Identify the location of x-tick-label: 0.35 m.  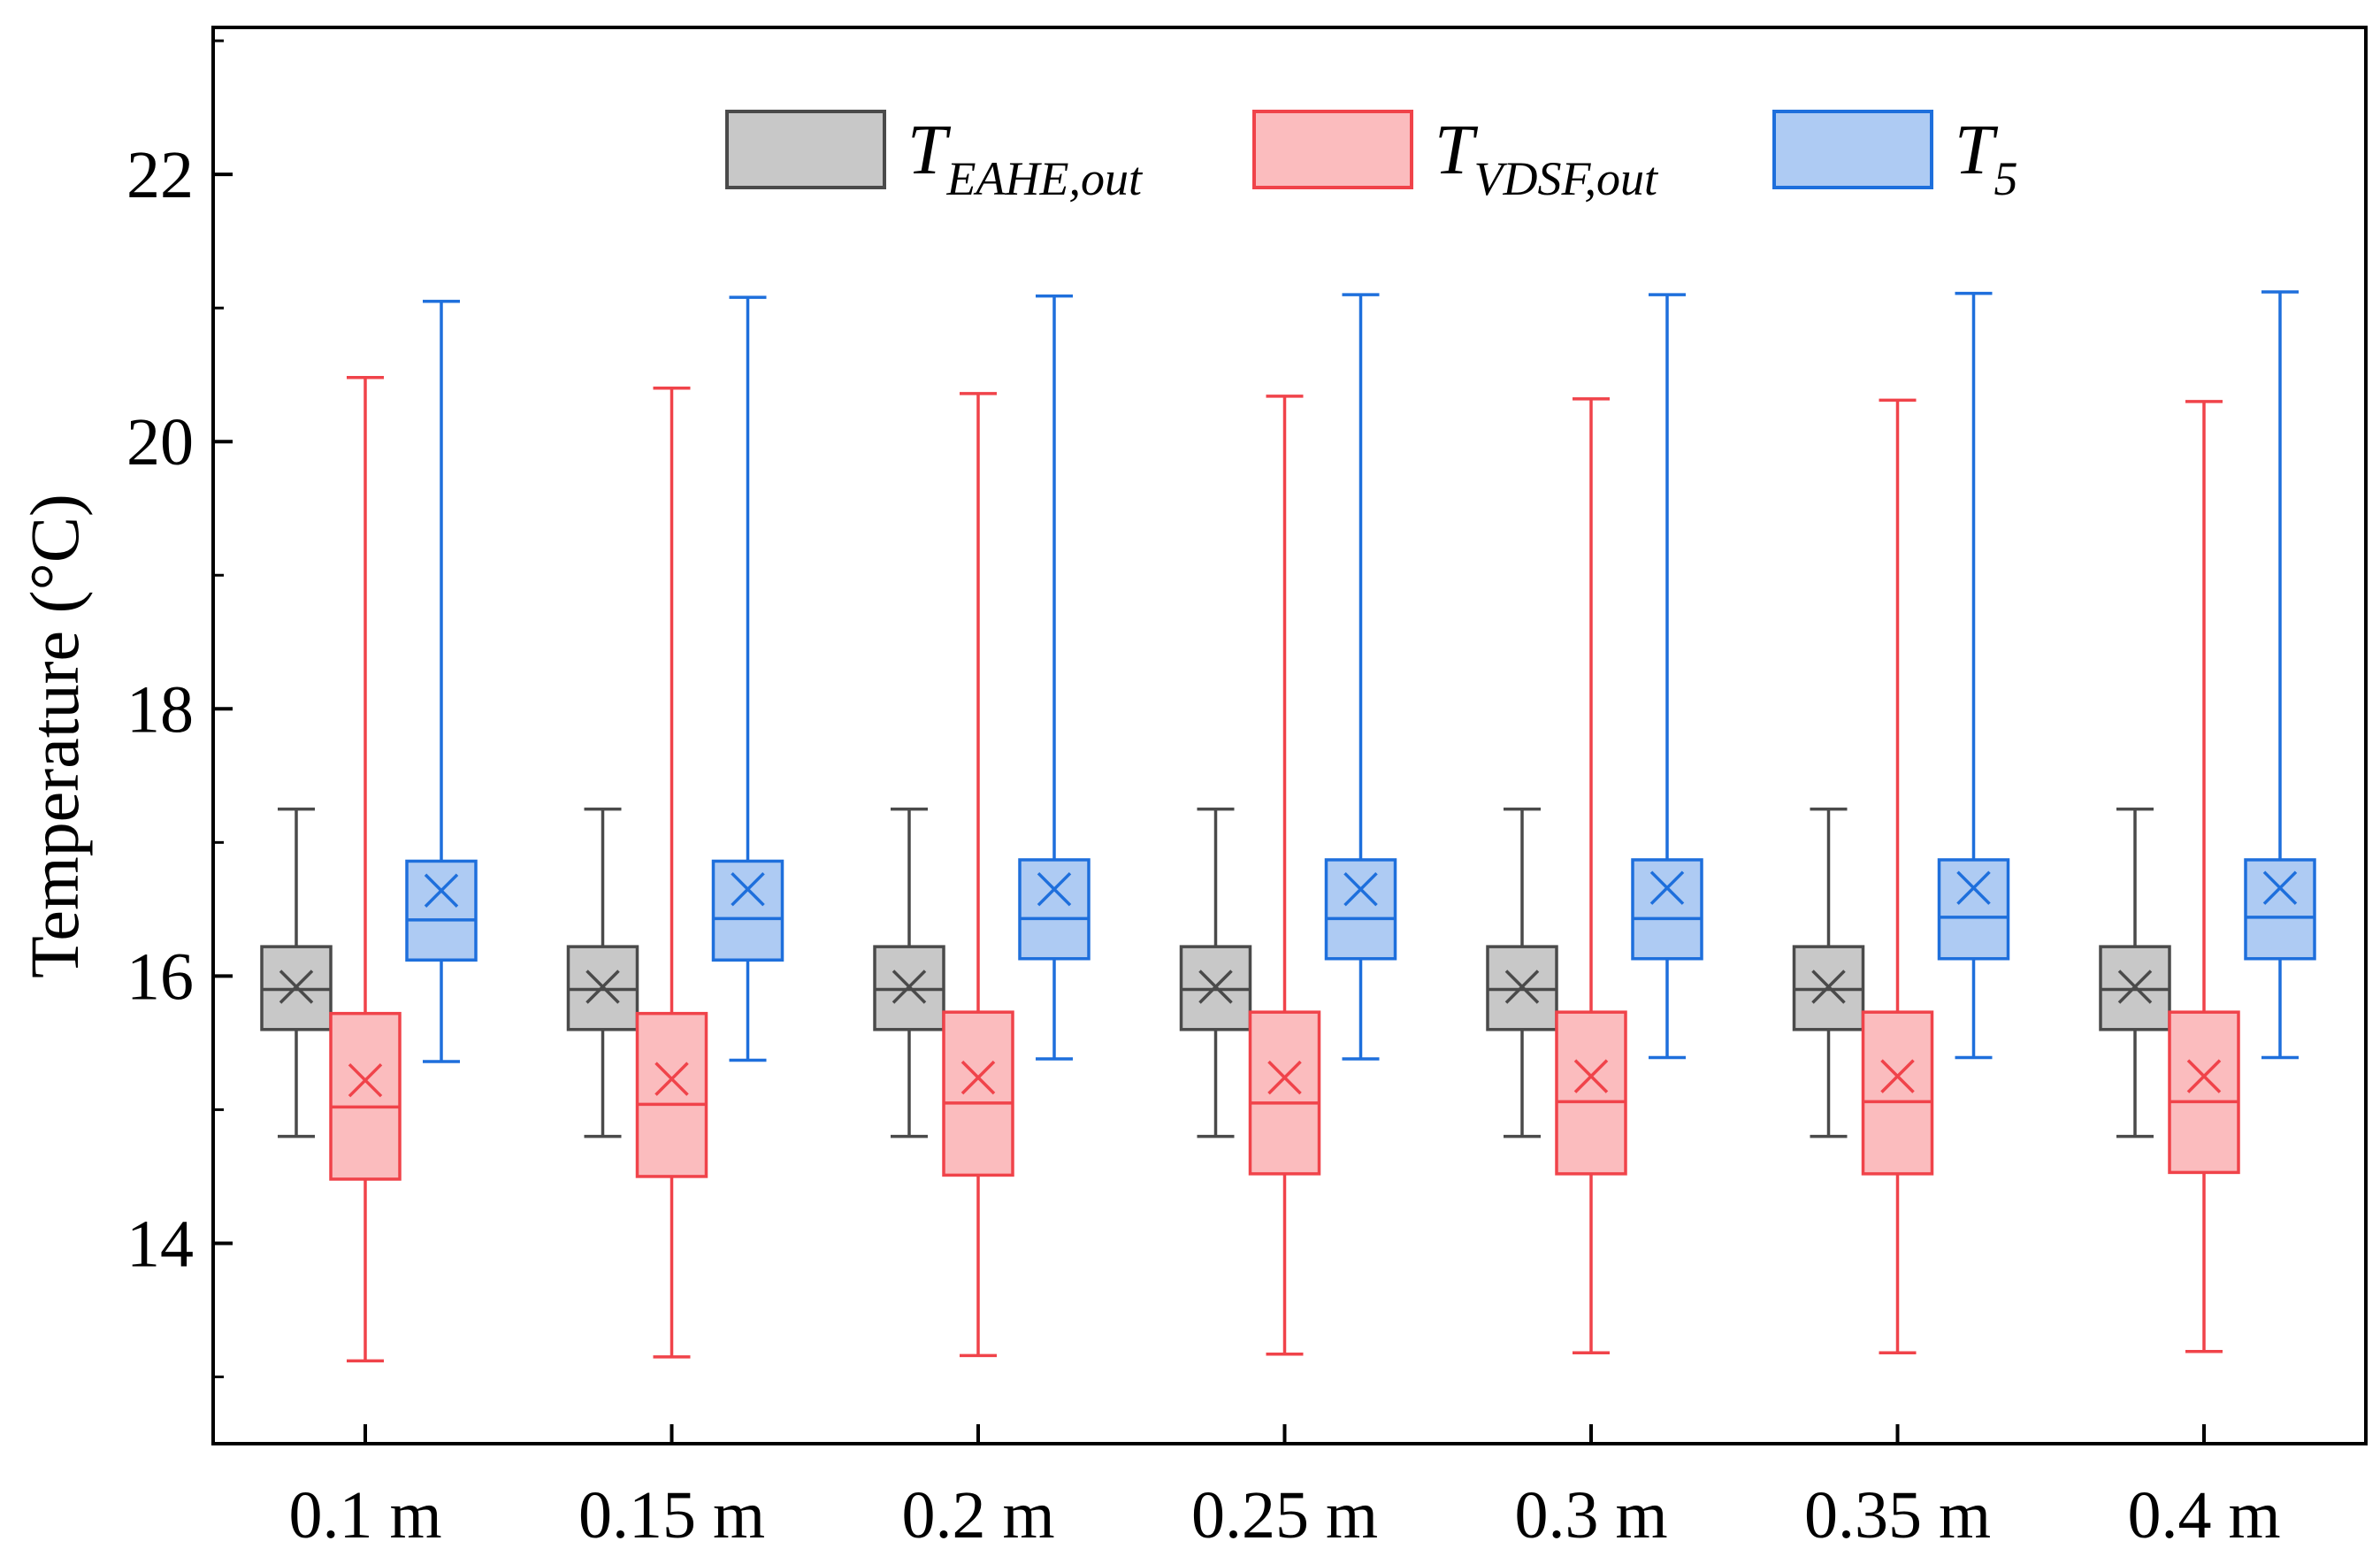
(1897, 1515).